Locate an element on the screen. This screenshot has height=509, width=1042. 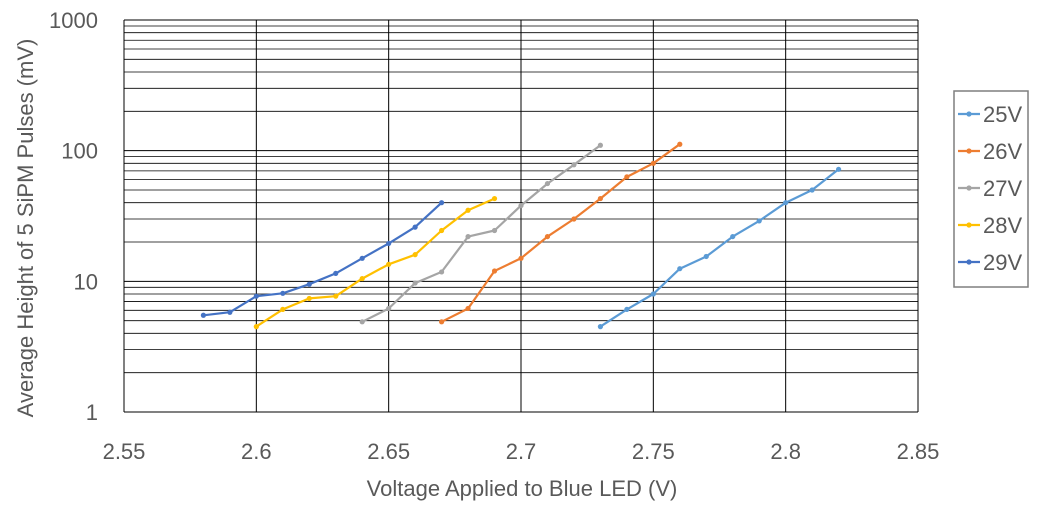
series-25V is located at coordinates (719, 248).